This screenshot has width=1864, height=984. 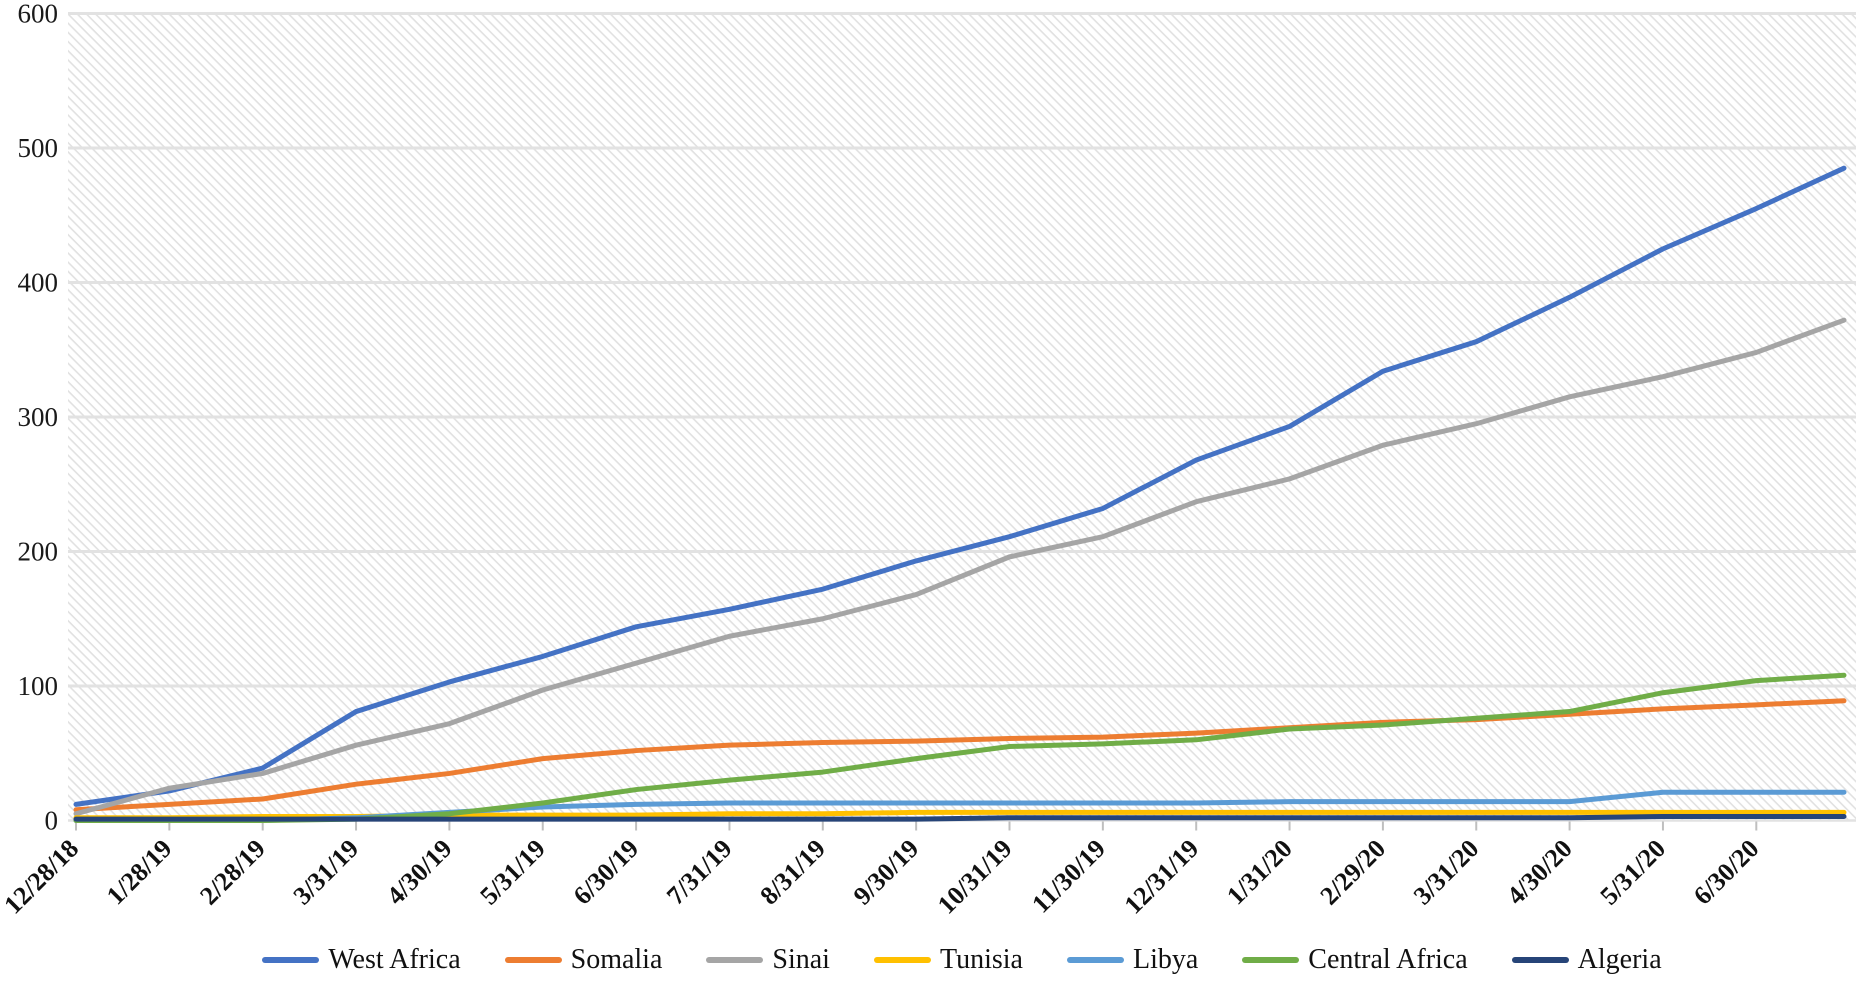 I want to click on x-tick-label: 3/31/19, so click(x=326, y=872).